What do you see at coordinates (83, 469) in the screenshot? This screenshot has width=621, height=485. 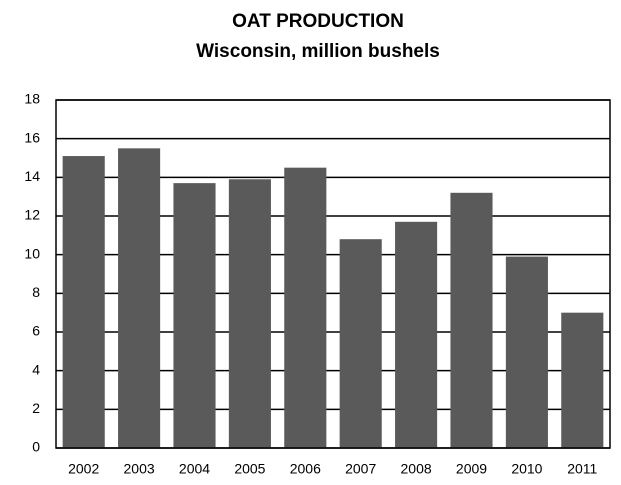 I see `x-tick-label: 2002` at bounding box center [83, 469].